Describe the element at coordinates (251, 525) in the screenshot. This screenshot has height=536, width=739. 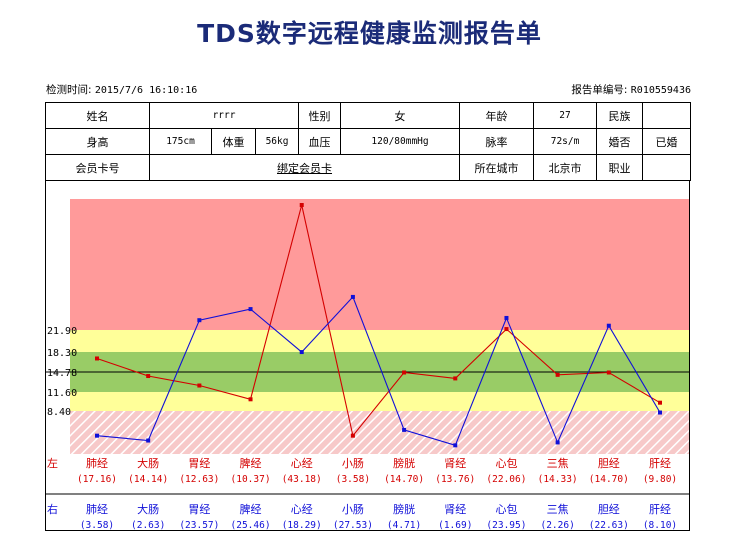
I see `value-label: (25.46)` at that location.